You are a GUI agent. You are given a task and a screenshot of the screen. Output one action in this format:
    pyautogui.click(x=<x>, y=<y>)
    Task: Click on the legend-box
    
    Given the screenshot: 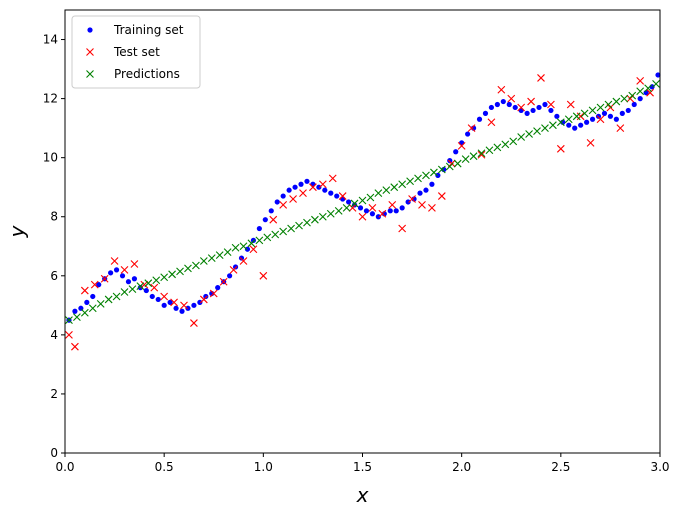 What is the action you would take?
    pyautogui.click(x=136, y=52)
    